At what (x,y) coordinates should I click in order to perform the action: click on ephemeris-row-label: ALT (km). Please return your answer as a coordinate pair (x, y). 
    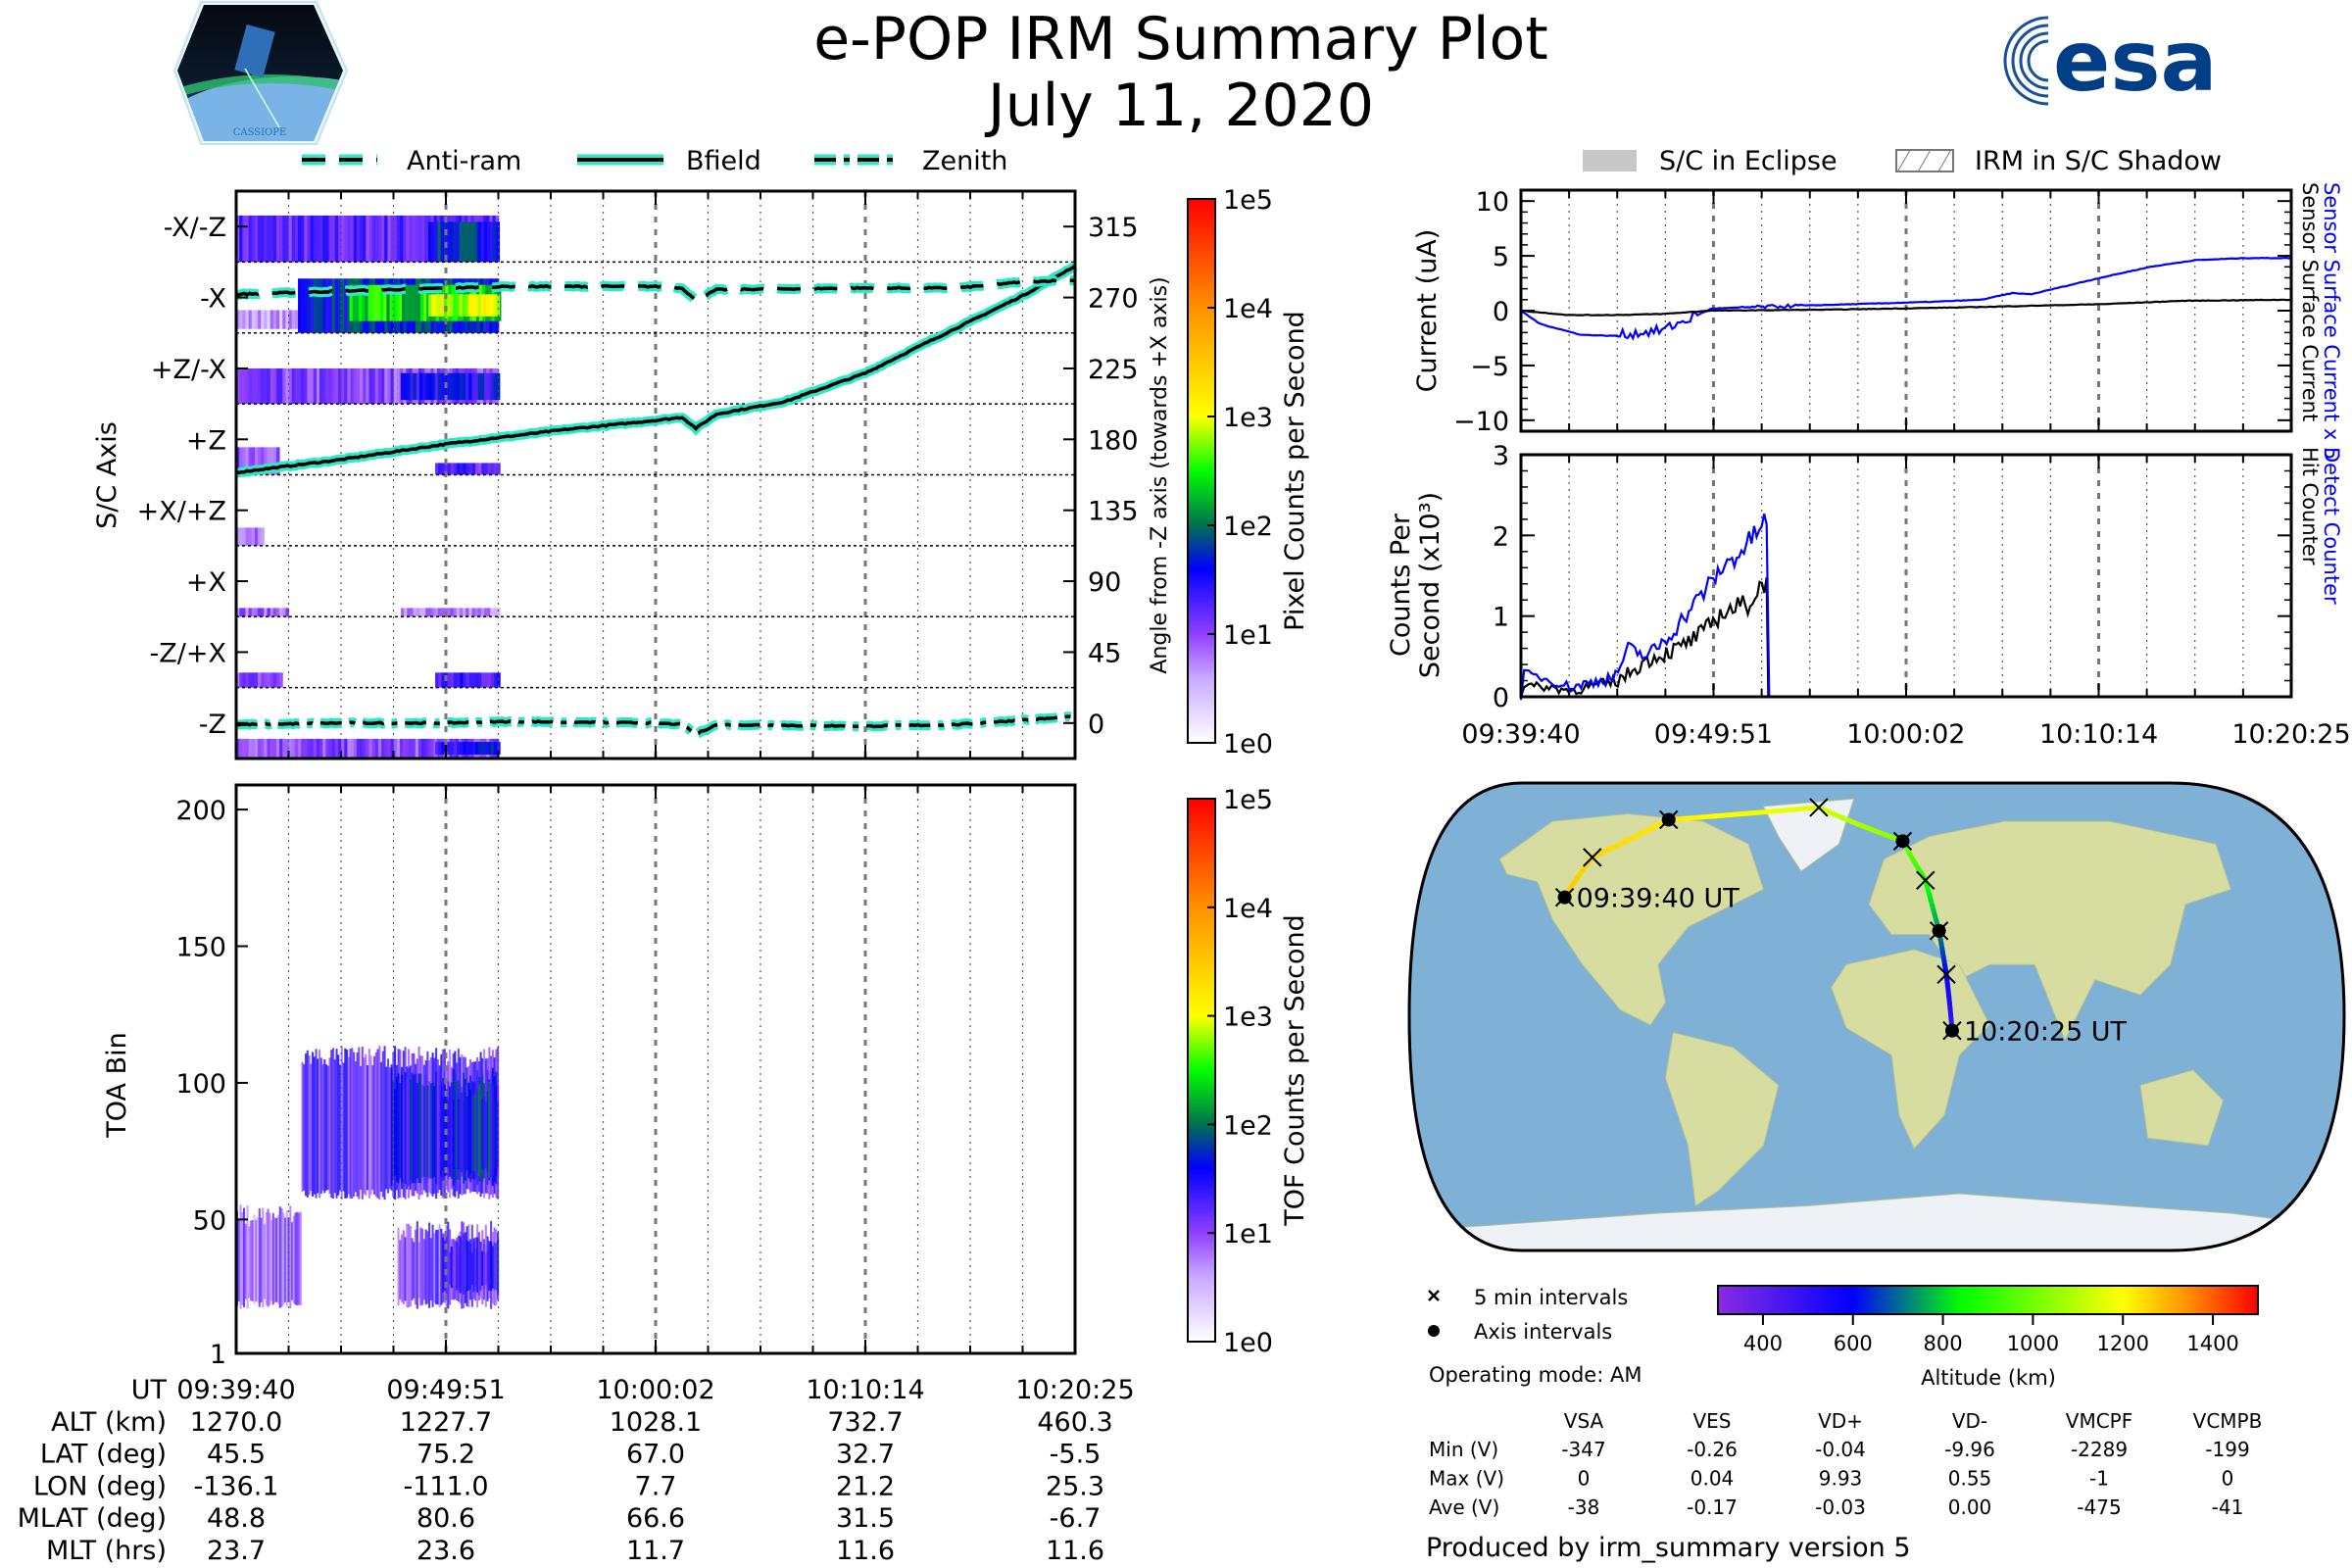
    Looking at the image, I should click on (109, 1422).